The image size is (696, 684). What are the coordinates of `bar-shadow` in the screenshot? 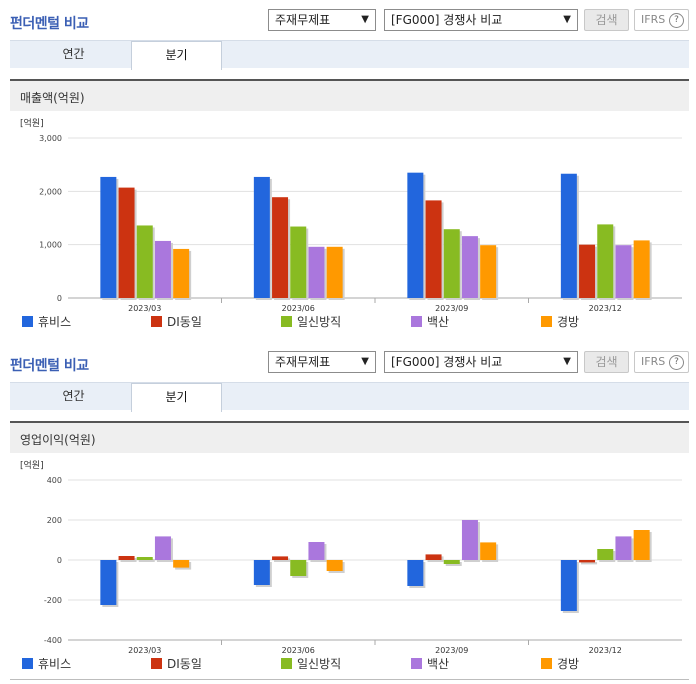 It's located at (589, 563).